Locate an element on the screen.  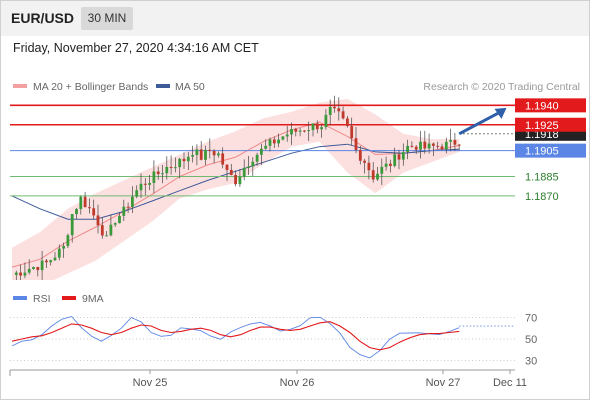
x-tick-label: Nov 26 is located at coordinates (297, 383).